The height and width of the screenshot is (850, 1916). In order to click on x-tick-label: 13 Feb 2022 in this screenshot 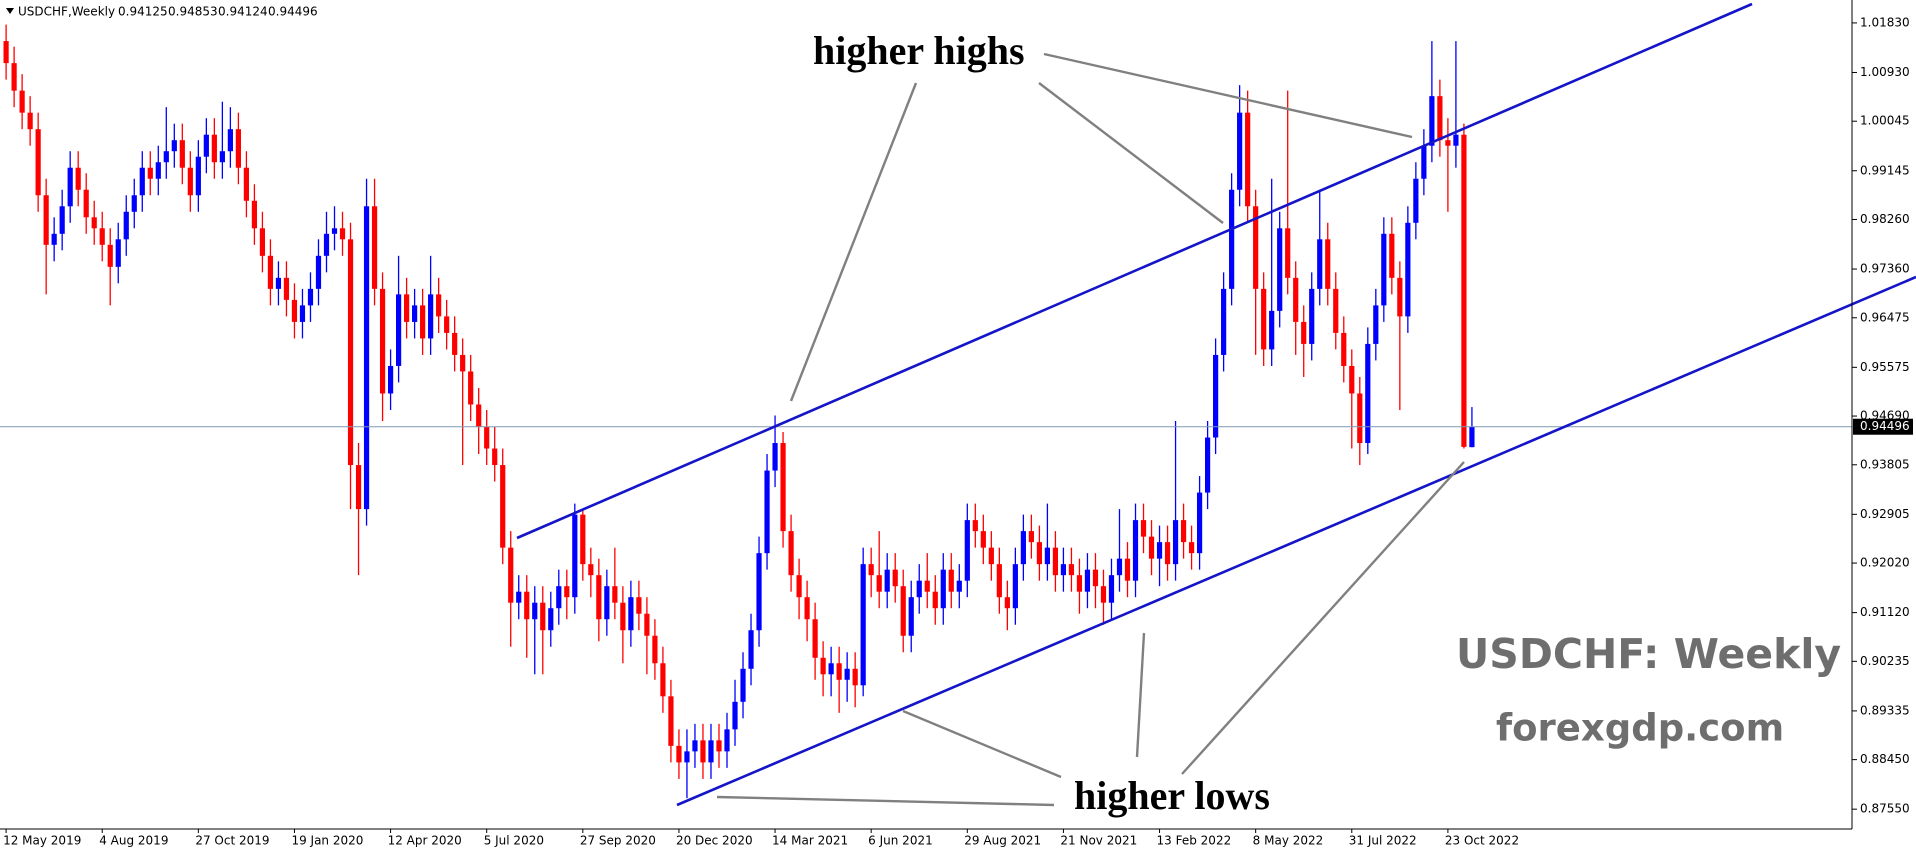, I will do `click(1194, 841)`.